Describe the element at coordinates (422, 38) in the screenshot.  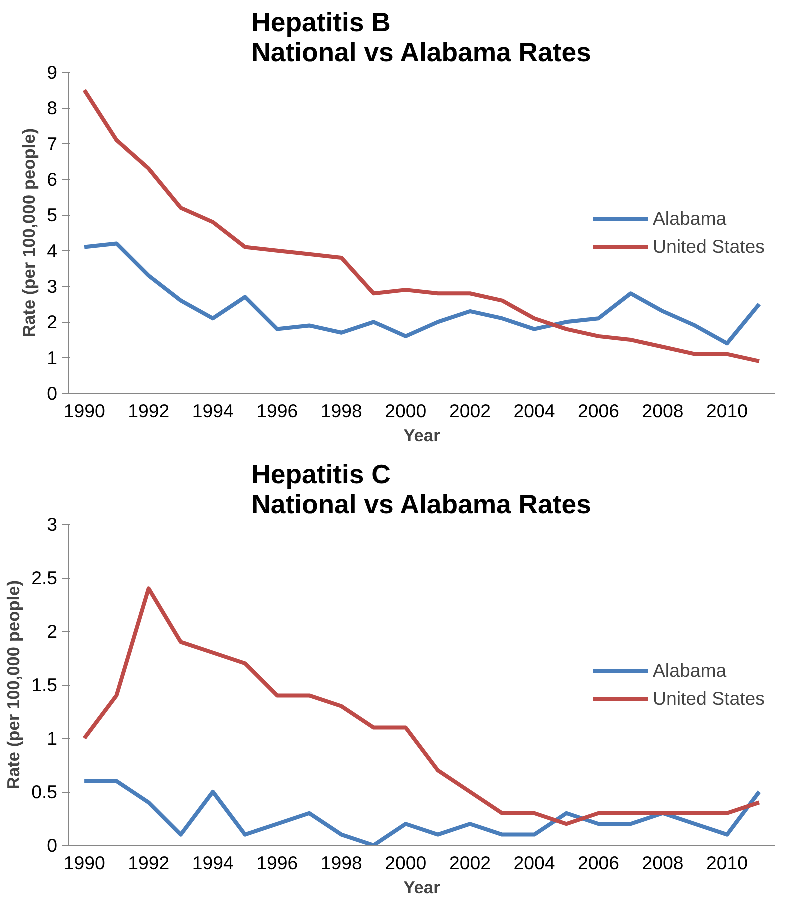
I see `chart-title: Hepatitis B National vs Alabama Rates` at that location.